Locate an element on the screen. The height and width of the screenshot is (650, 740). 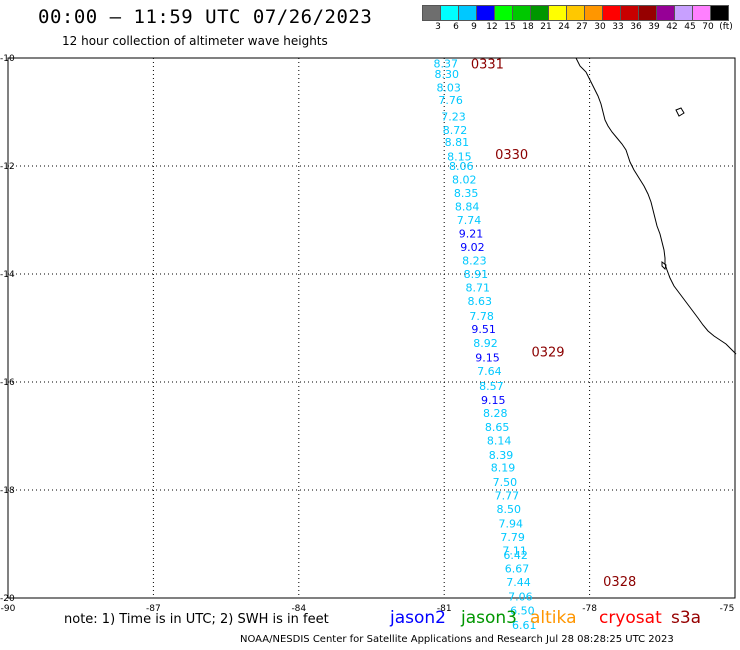
lon-tick-label: -84 is located at coordinates (298, 609).